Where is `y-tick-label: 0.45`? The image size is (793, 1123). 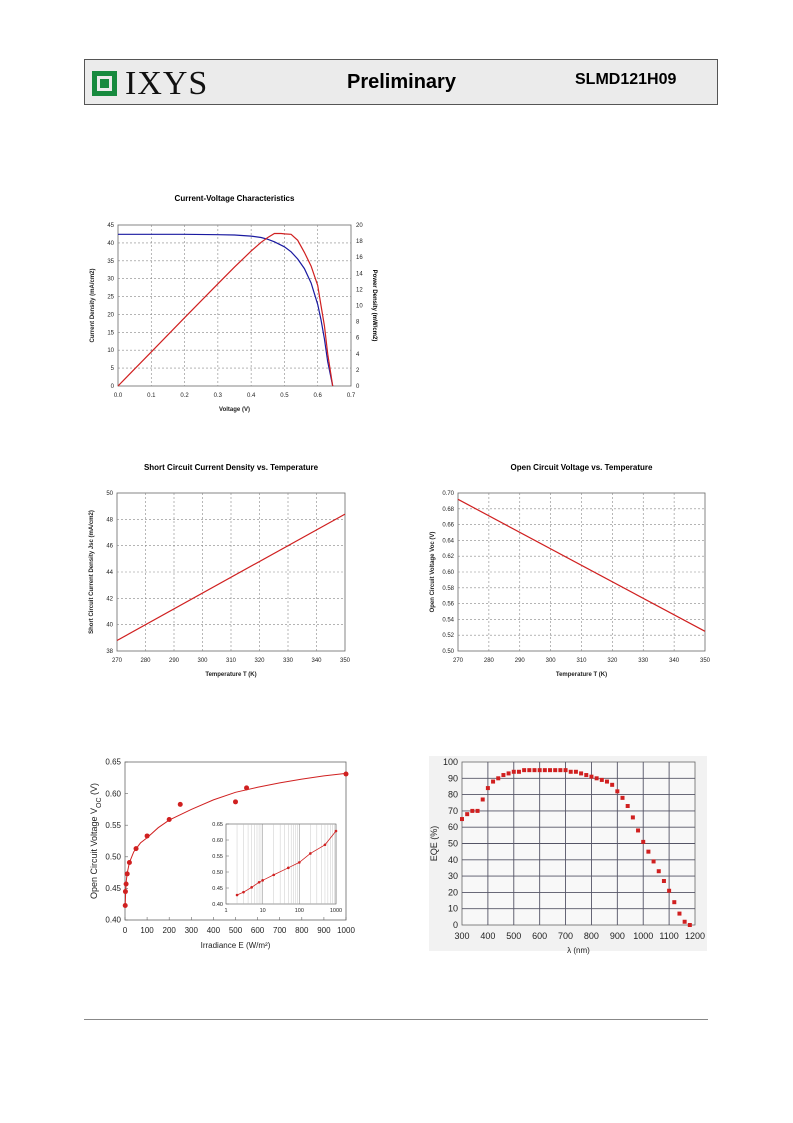
y-tick-label: 0.45 is located at coordinates (113, 888).